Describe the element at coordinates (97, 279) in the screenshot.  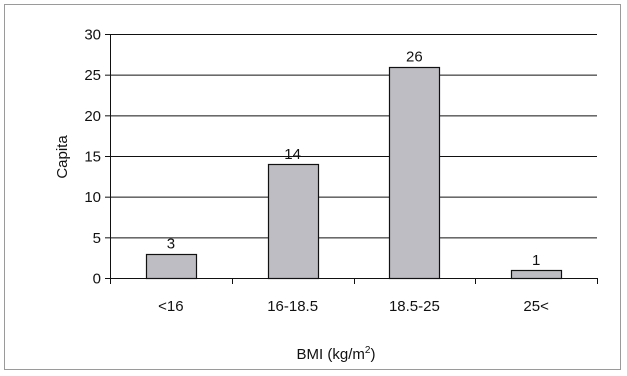
I see `y-tick-label: 0` at that location.